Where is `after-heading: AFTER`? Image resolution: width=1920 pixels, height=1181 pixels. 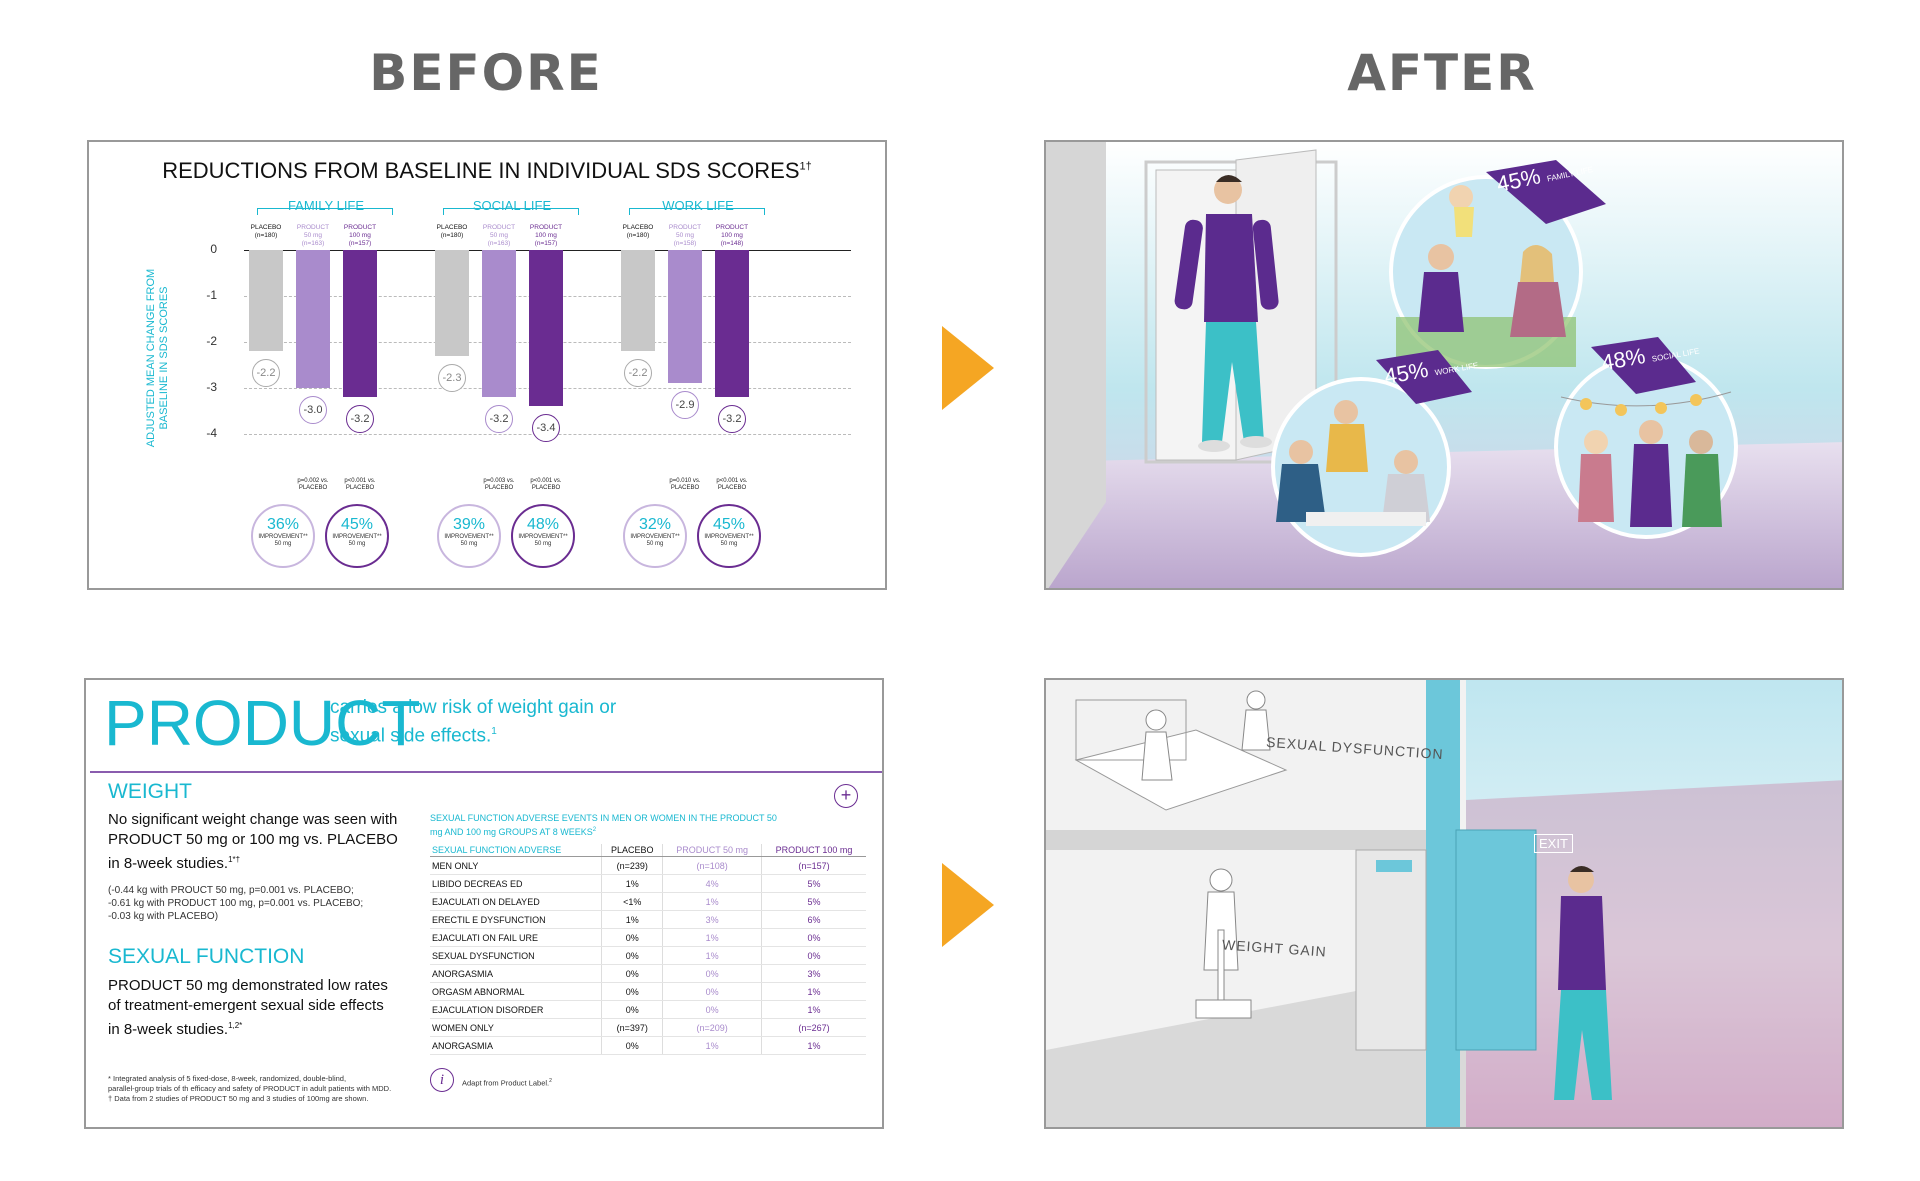 after-heading: AFTER is located at coordinates (1442, 73).